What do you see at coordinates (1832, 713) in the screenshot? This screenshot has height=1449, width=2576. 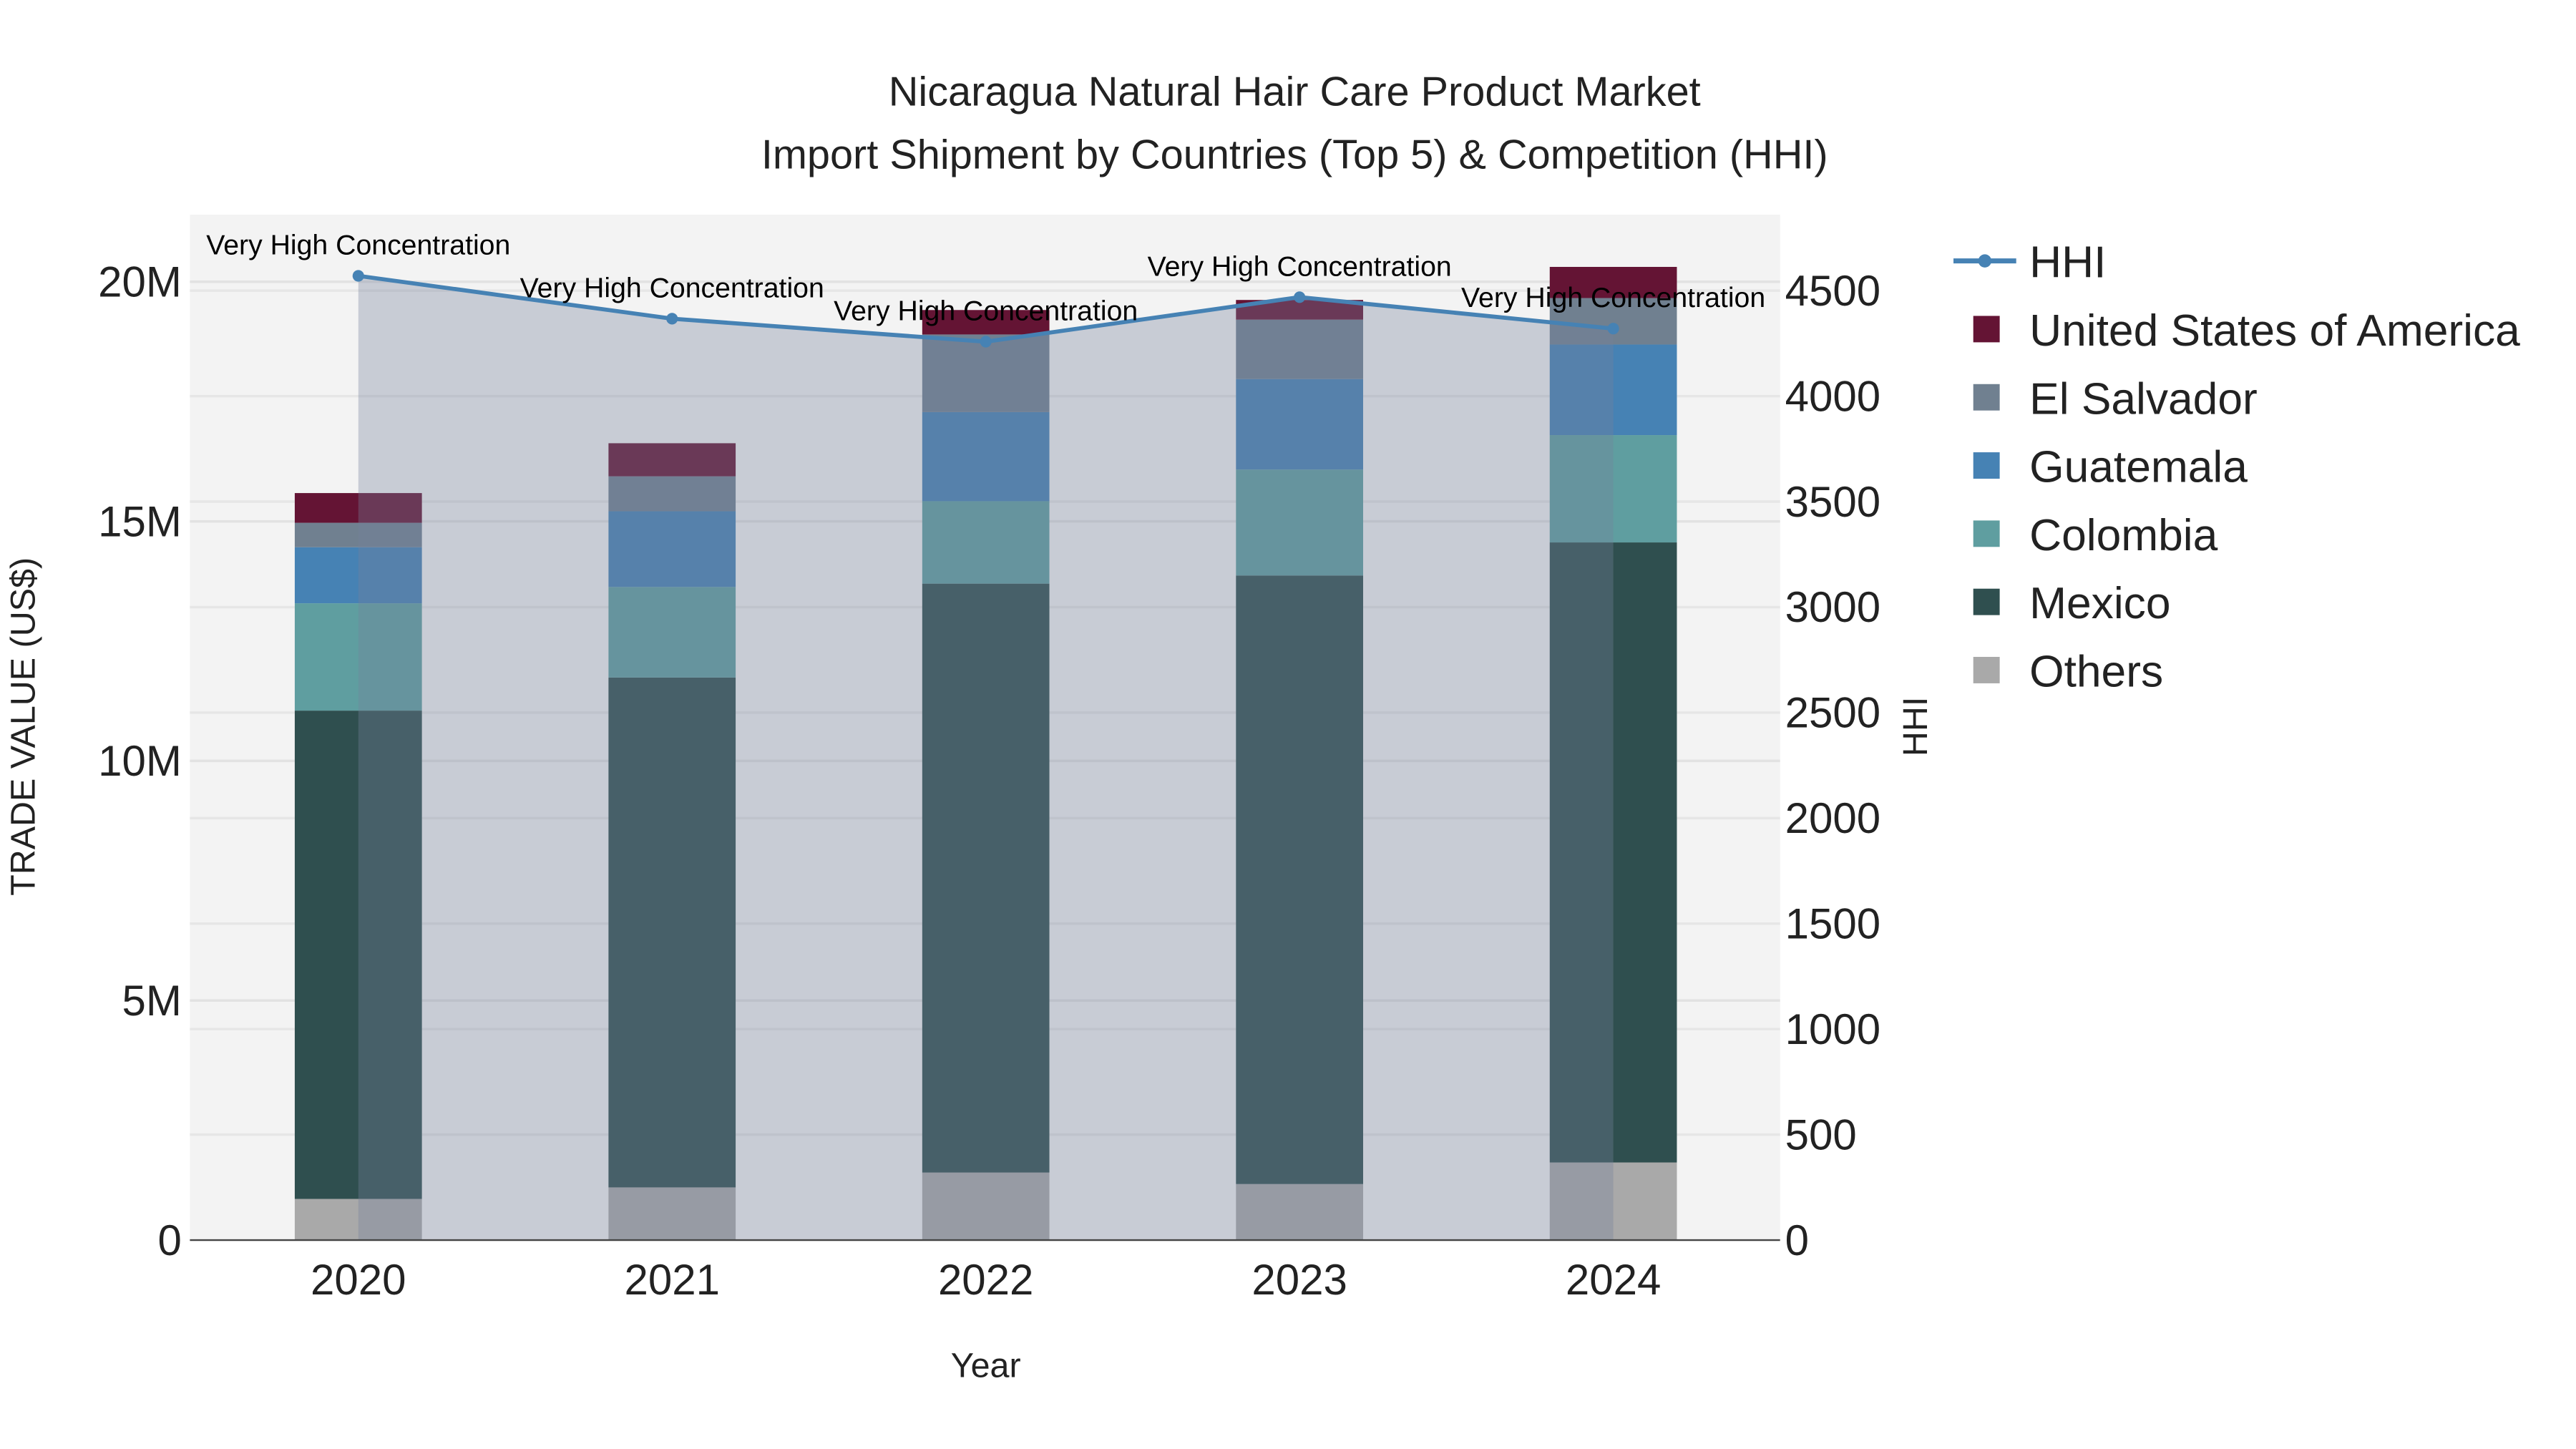 I see `y2-tick-label: 2500` at bounding box center [1832, 713].